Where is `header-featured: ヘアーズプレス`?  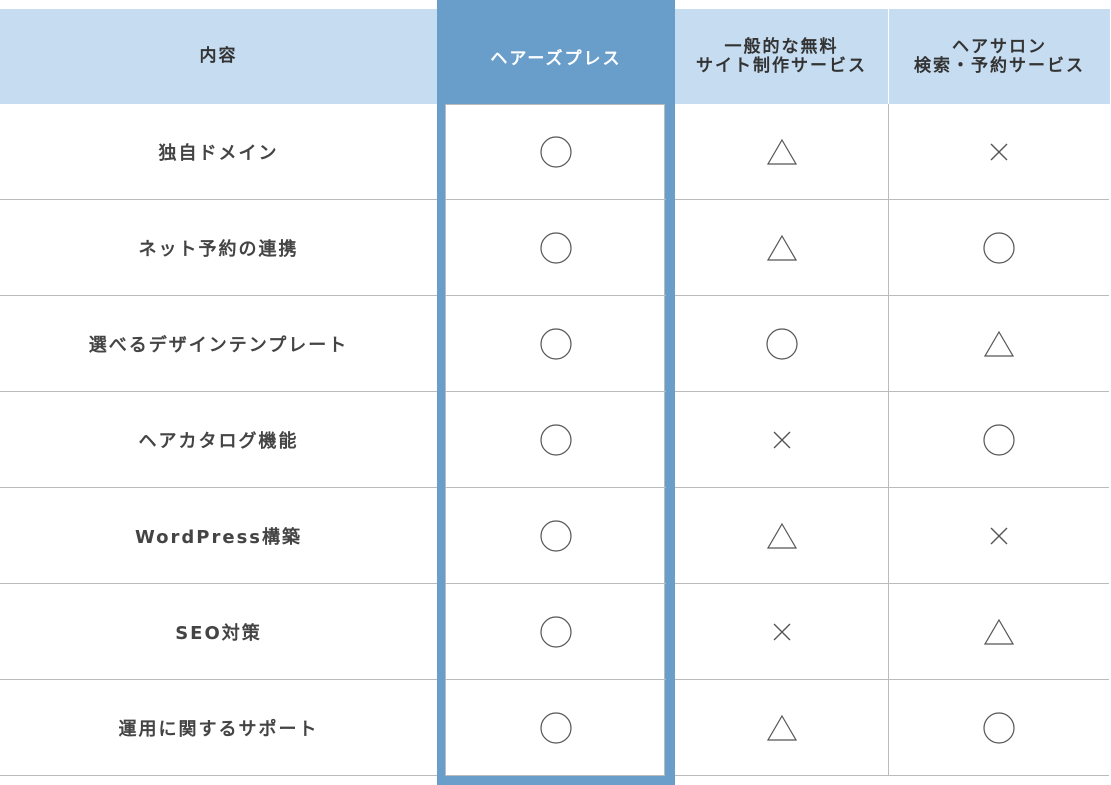 header-featured: ヘアーズプレス is located at coordinates (556, 59).